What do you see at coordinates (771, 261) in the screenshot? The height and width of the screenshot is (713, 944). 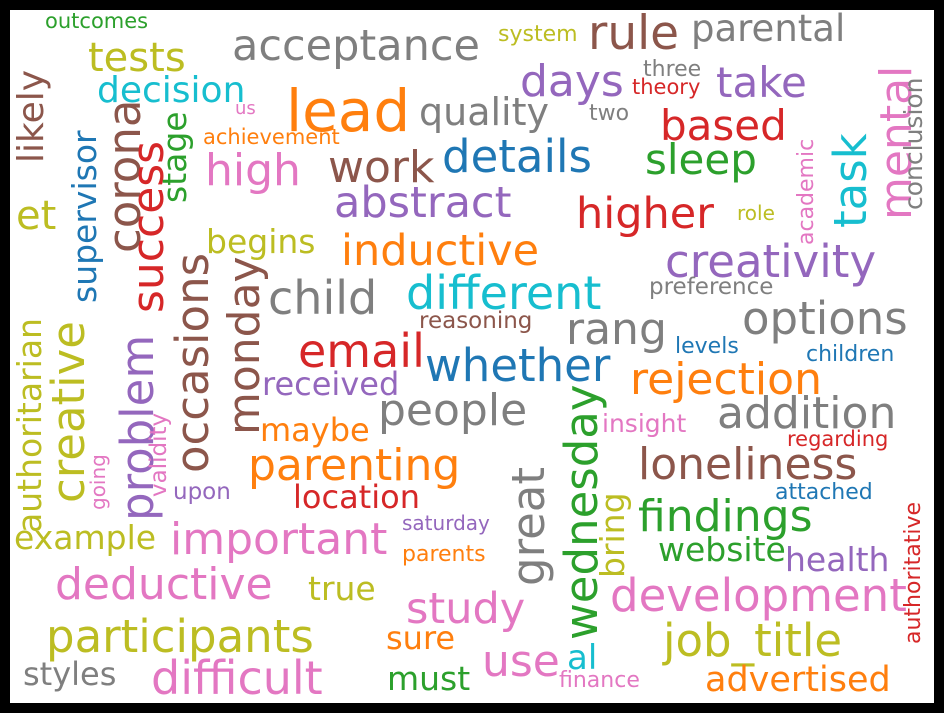 I see `word: creativity` at bounding box center [771, 261].